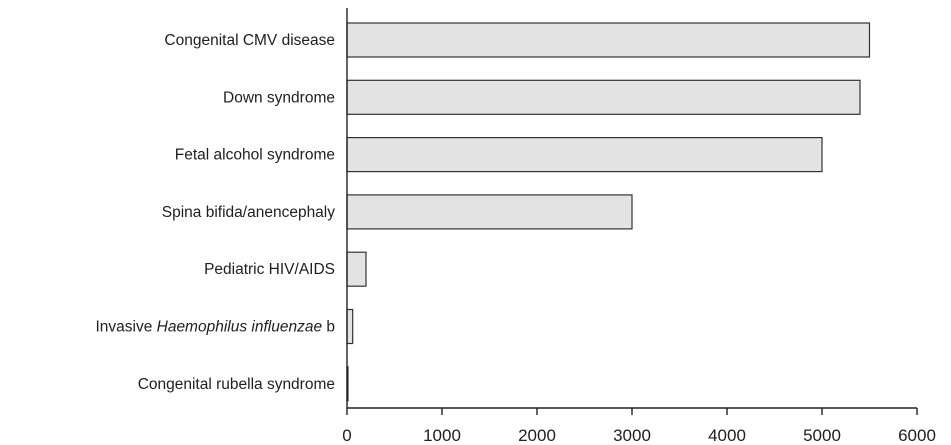 The image size is (951, 445). I want to click on category-label-7: Congenital rubella syndrome, so click(236, 384).